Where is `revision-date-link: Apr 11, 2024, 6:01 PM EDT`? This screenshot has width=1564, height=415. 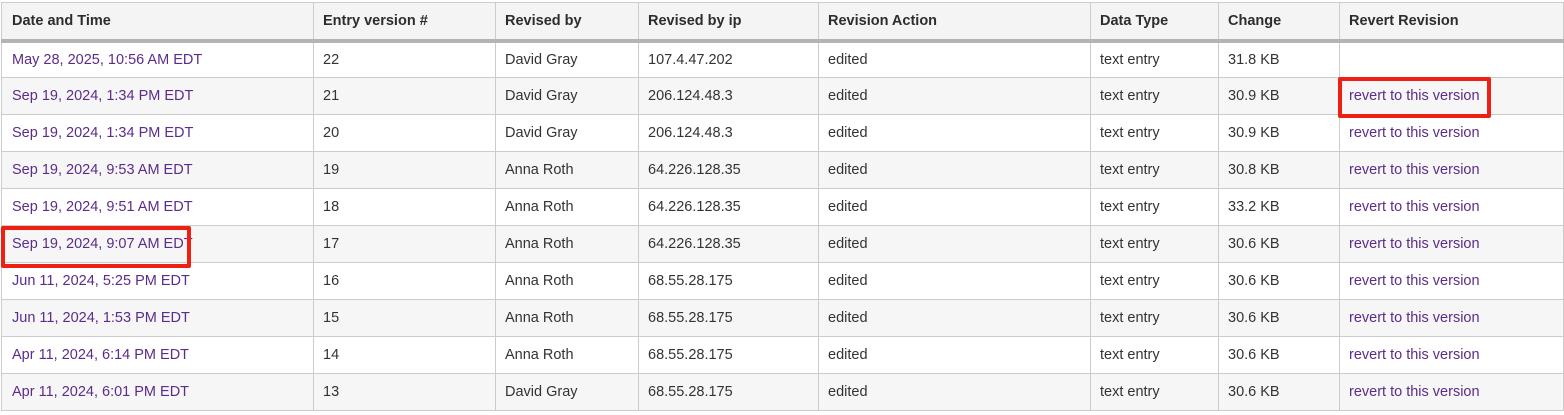
revision-date-link: Apr 11, 2024, 6:01 PM EDT is located at coordinates (101, 392).